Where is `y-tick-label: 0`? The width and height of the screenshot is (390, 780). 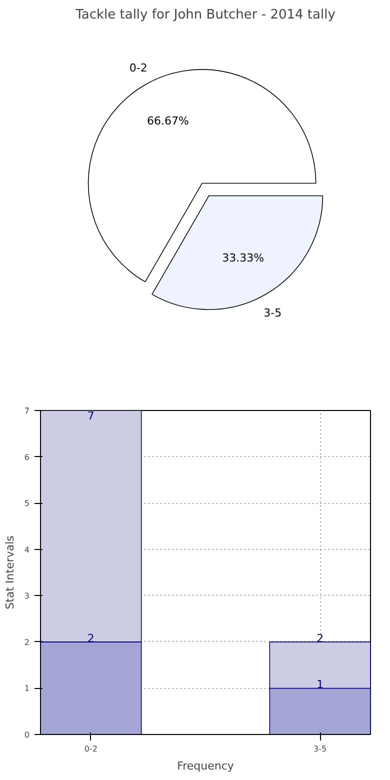 y-tick-label: 0 is located at coordinates (27, 735).